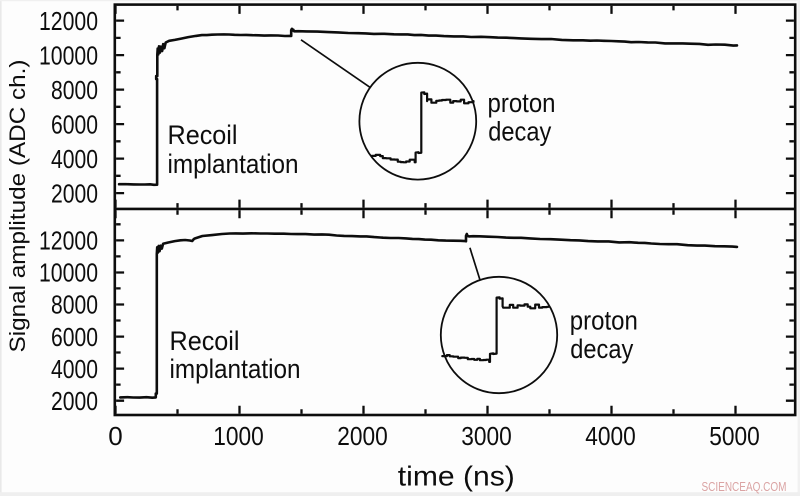 The width and height of the screenshot is (800, 496). I want to click on svg-text: 1000, so click(238, 436).